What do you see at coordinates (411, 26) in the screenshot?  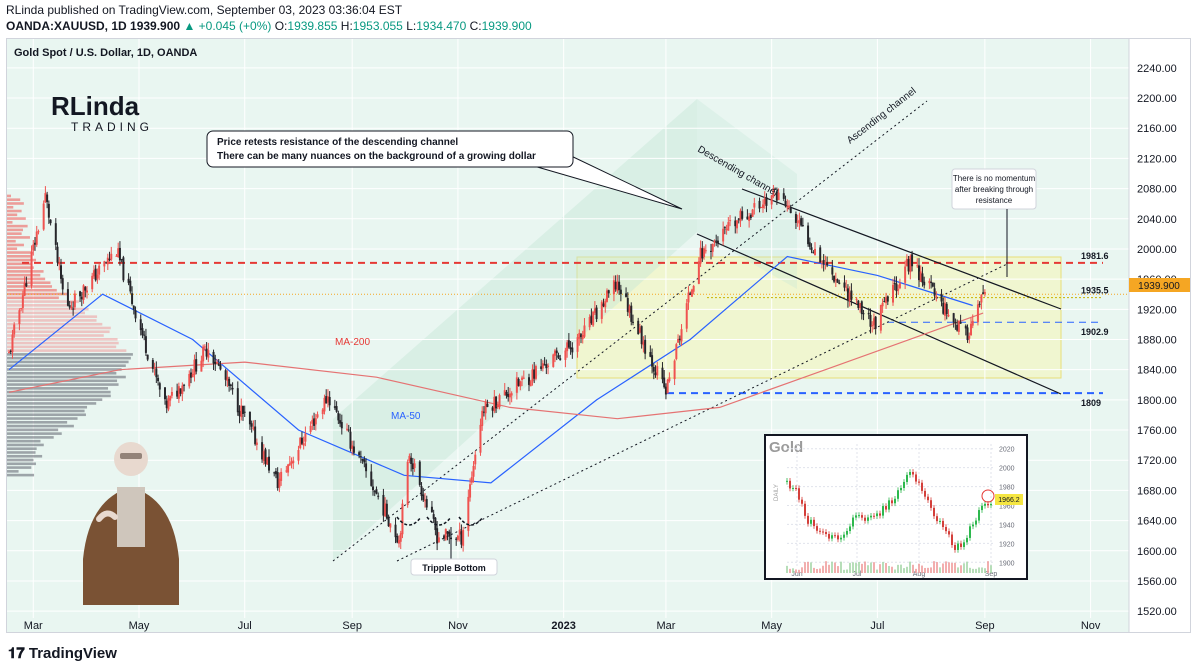 I see `low-label: L:` at bounding box center [411, 26].